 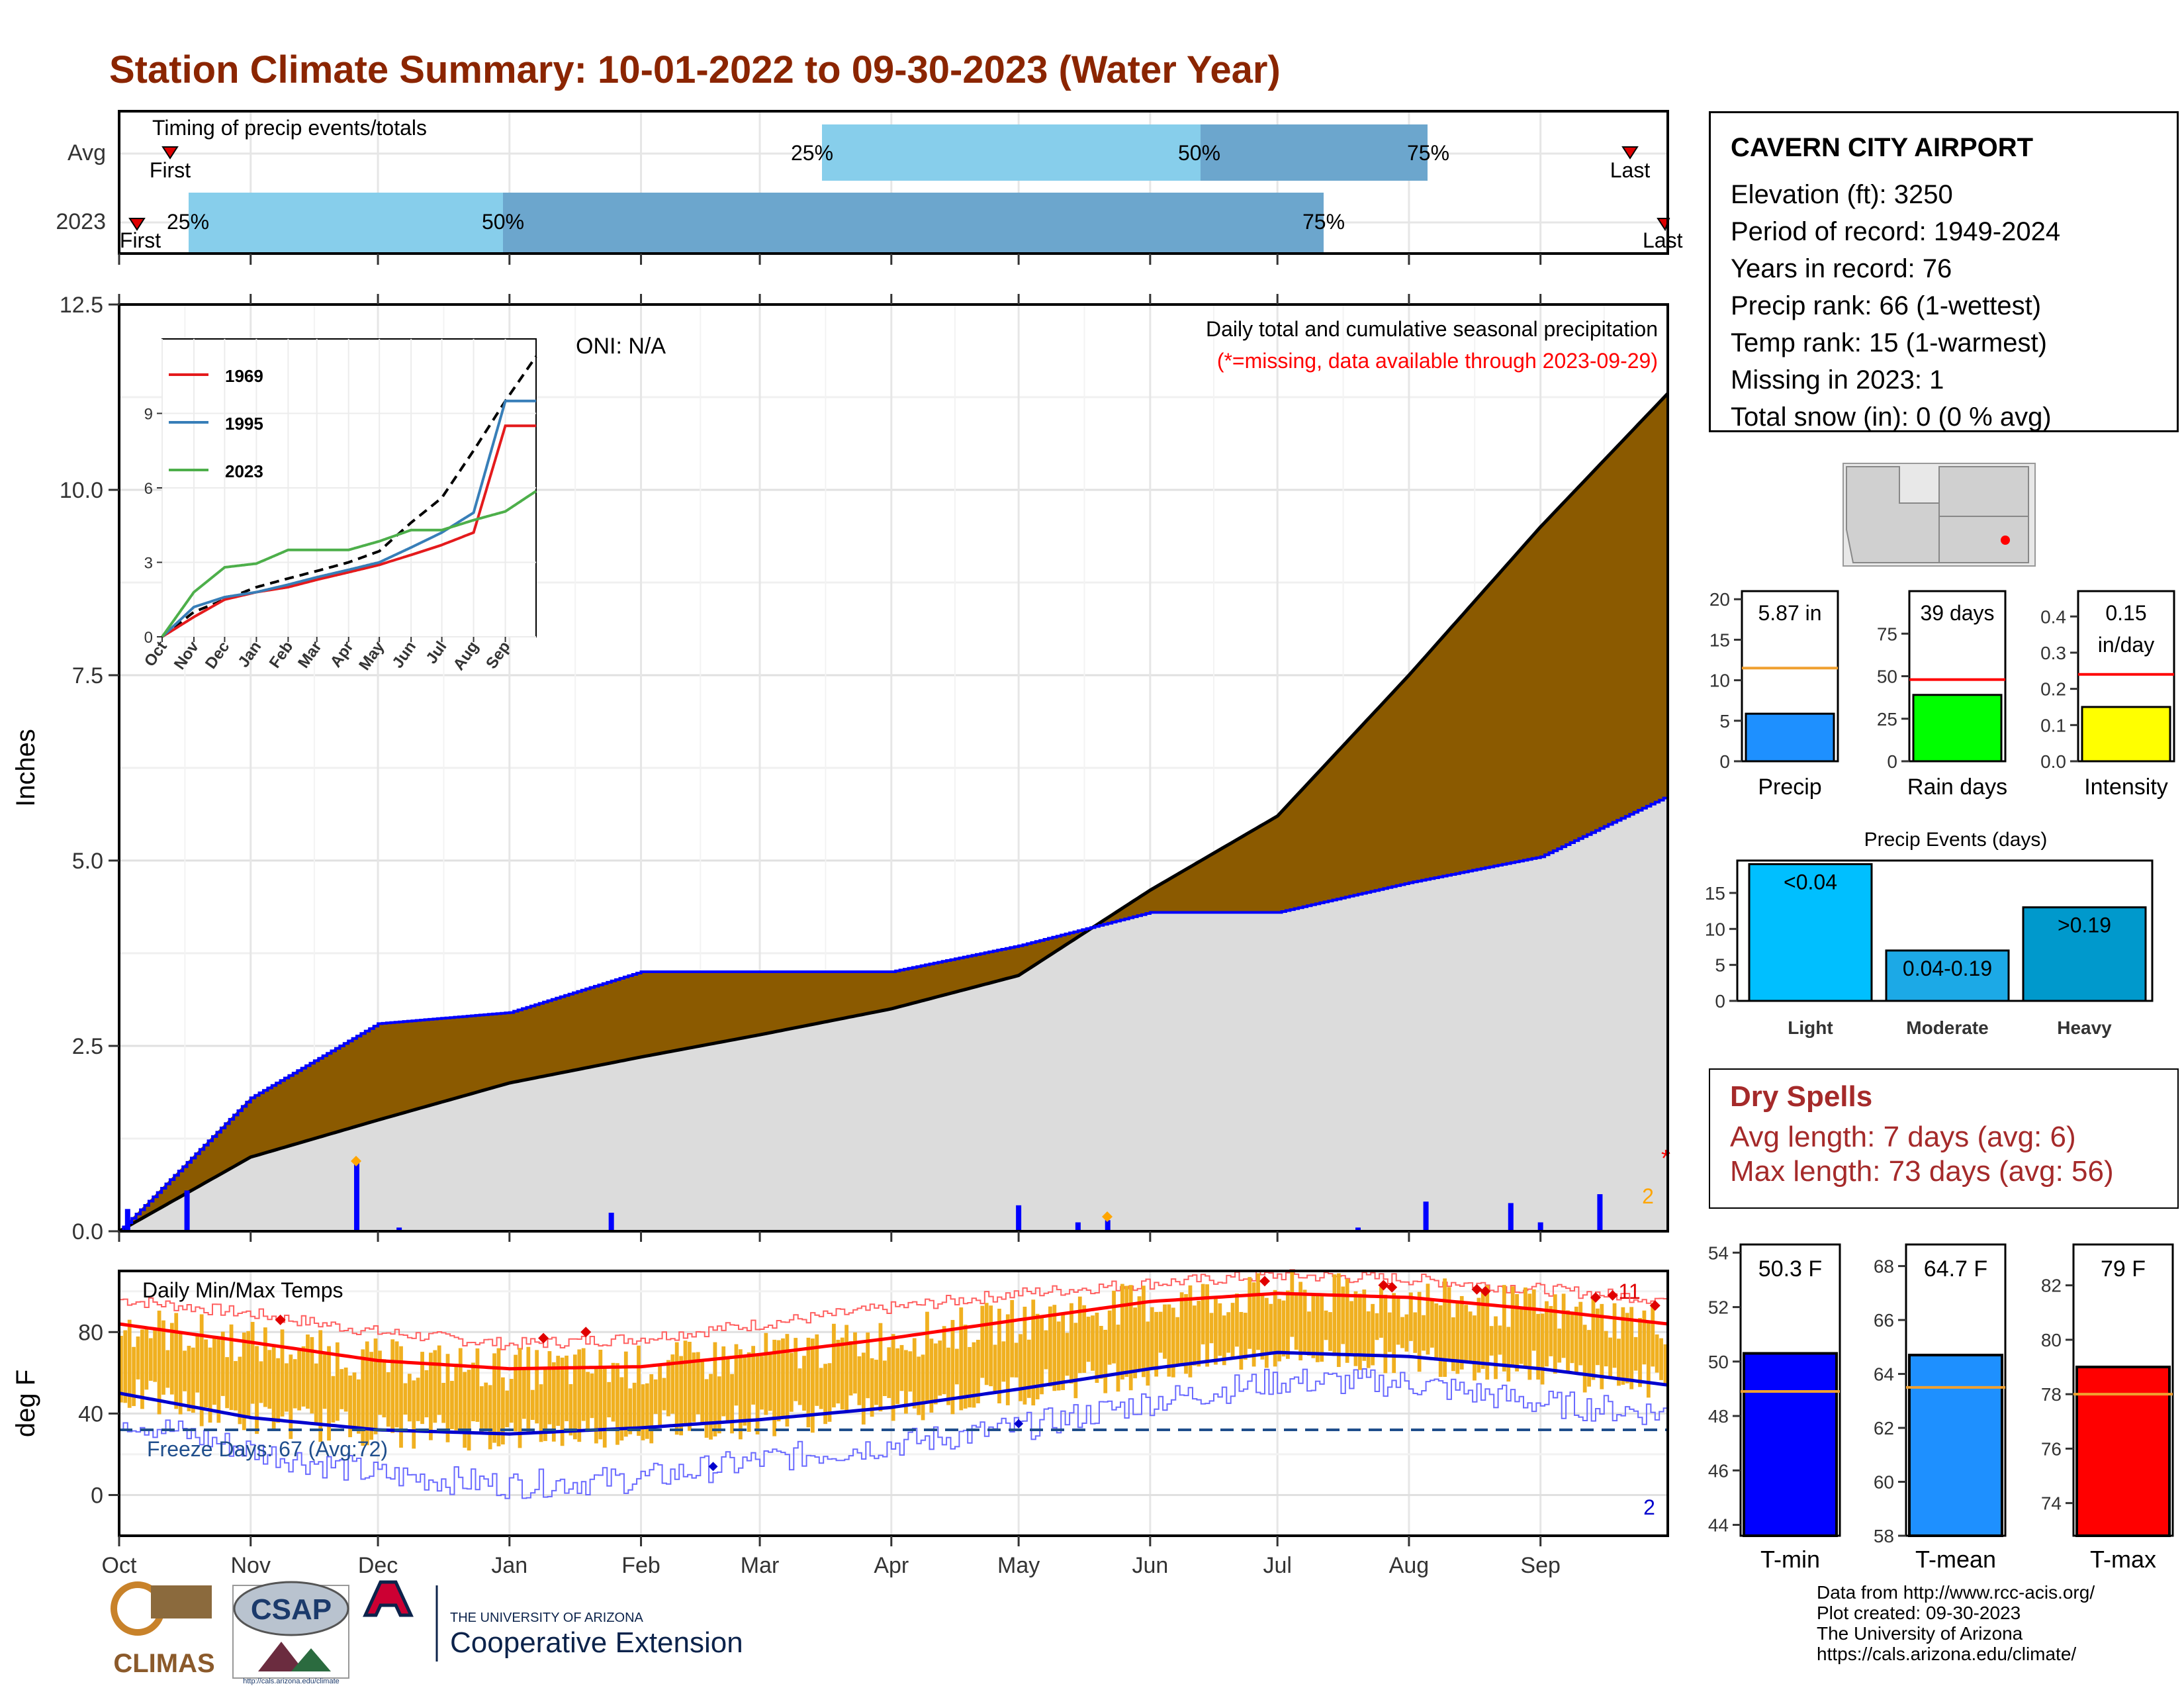 I want to click on oni-label: ONI: N/A, so click(x=621, y=346).